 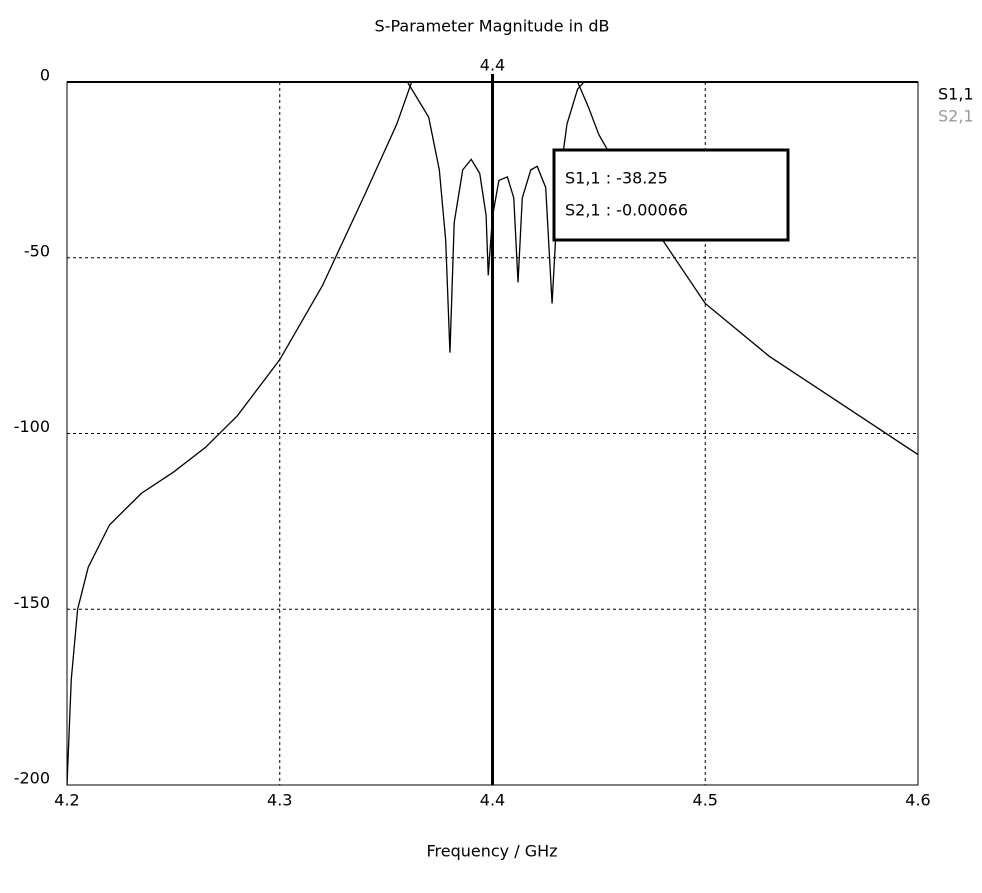 What do you see at coordinates (956, 94) in the screenshot?
I see `legend-entry: S1,1` at bounding box center [956, 94].